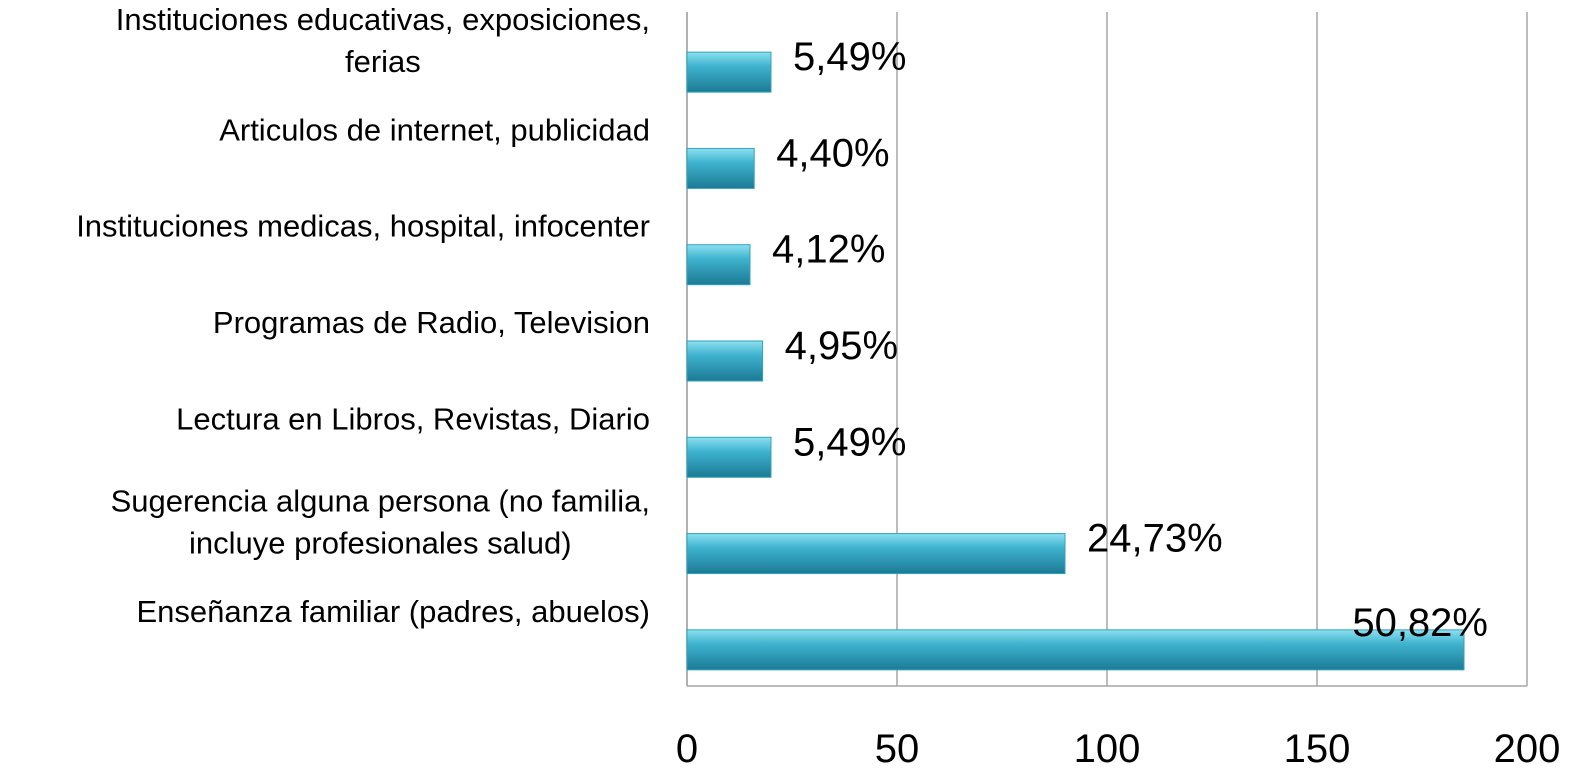  What do you see at coordinates (1527, 747) in the screenshot?
I see `x-tick-label: 200` at bounding box center [1527, 747].